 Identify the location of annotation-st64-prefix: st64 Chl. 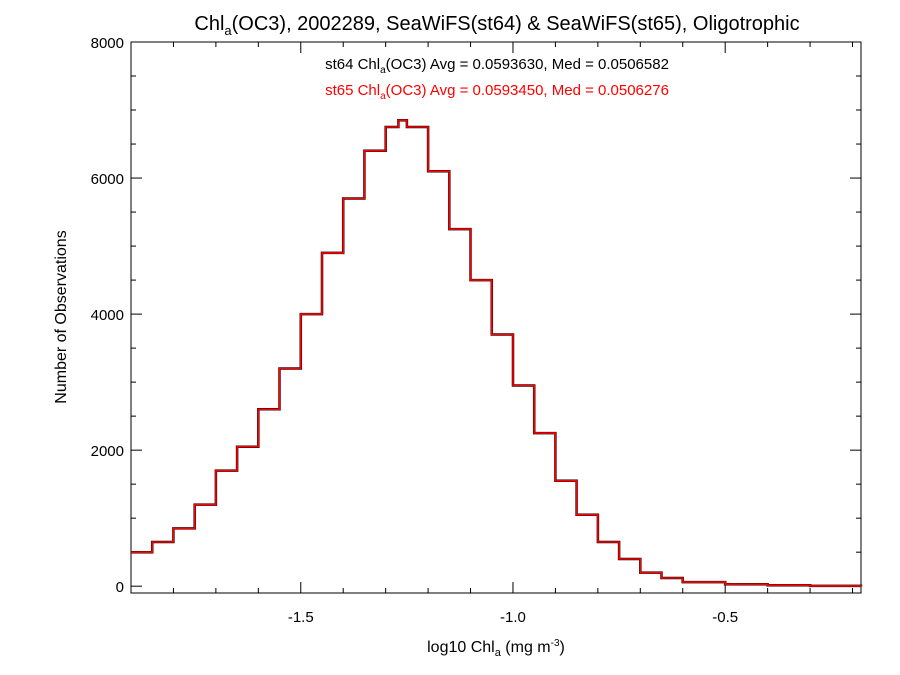
(352, 64).